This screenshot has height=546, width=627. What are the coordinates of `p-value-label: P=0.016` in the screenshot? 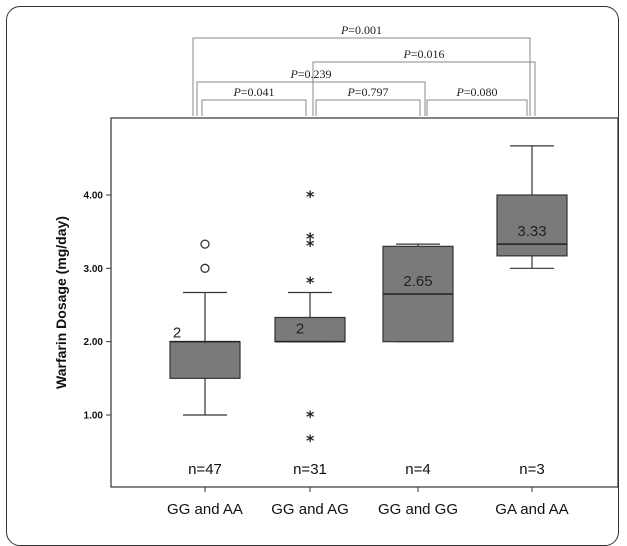 It's located at (423, 54).